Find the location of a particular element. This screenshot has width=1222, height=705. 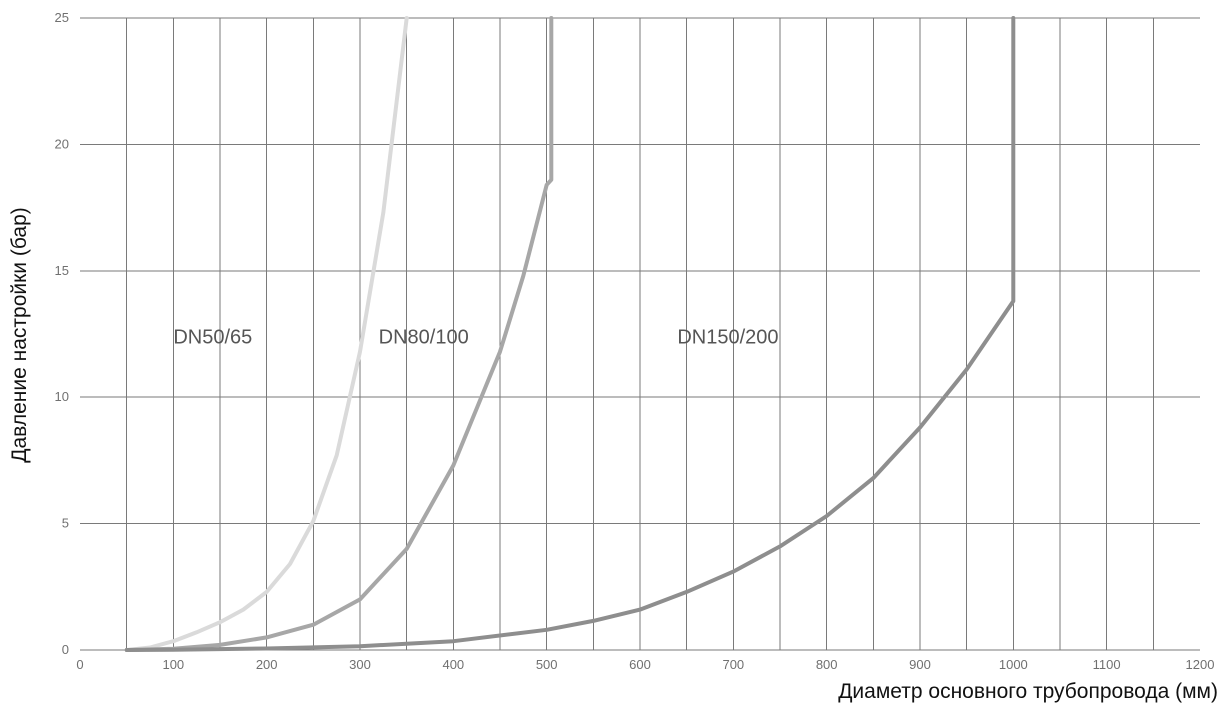

x-tick-label: 0 is located at coordinates (79, 664).